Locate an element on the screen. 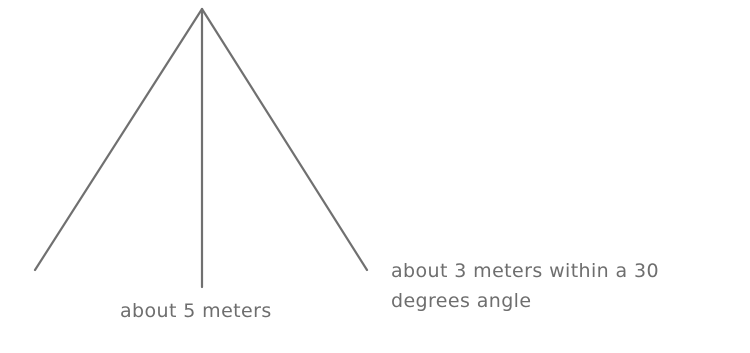  side-line-label: about 3 meters within a 30 degrees angle is located at coordinates (525, 286).